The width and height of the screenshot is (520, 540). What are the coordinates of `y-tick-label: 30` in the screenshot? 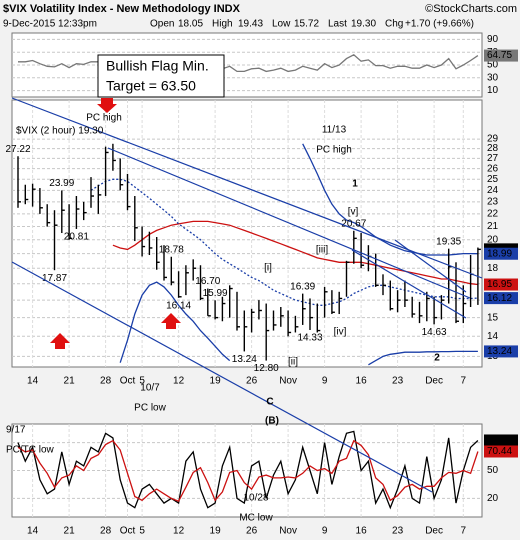 It's located at (493, 77).